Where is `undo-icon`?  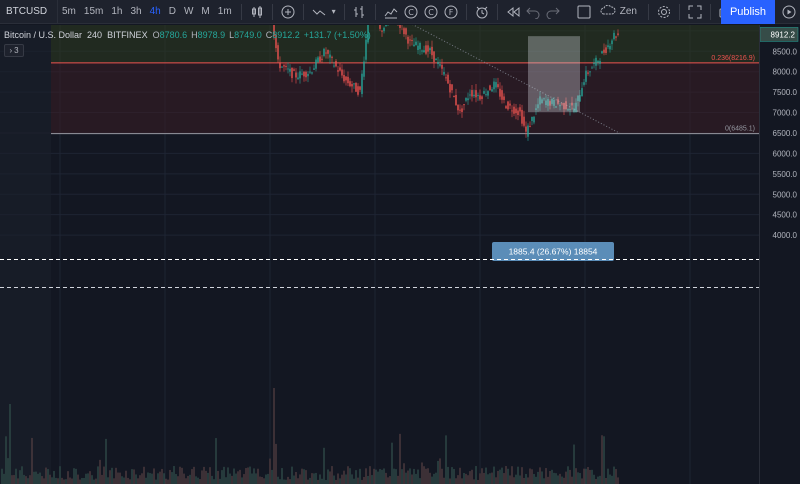
undo-icon is located at coordinates (533, 12).